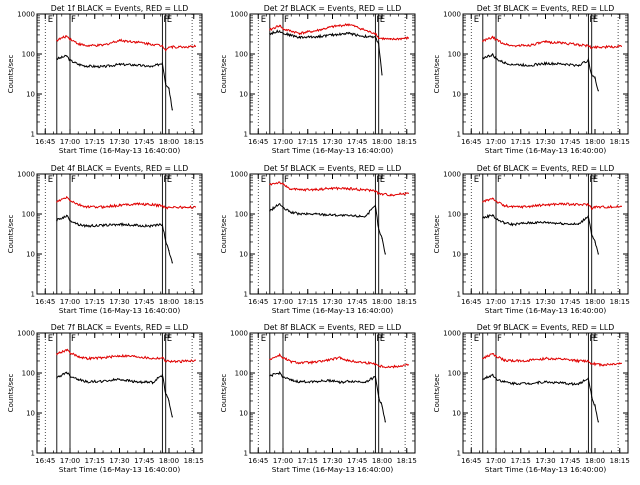 Image resolution: width=640 pixels, height=485 pixels. Describe the element at coordinates (120, 327) in the screenshot. I see `panel-title: Det 7f BLACK = Events, RED = LLD` at that location.